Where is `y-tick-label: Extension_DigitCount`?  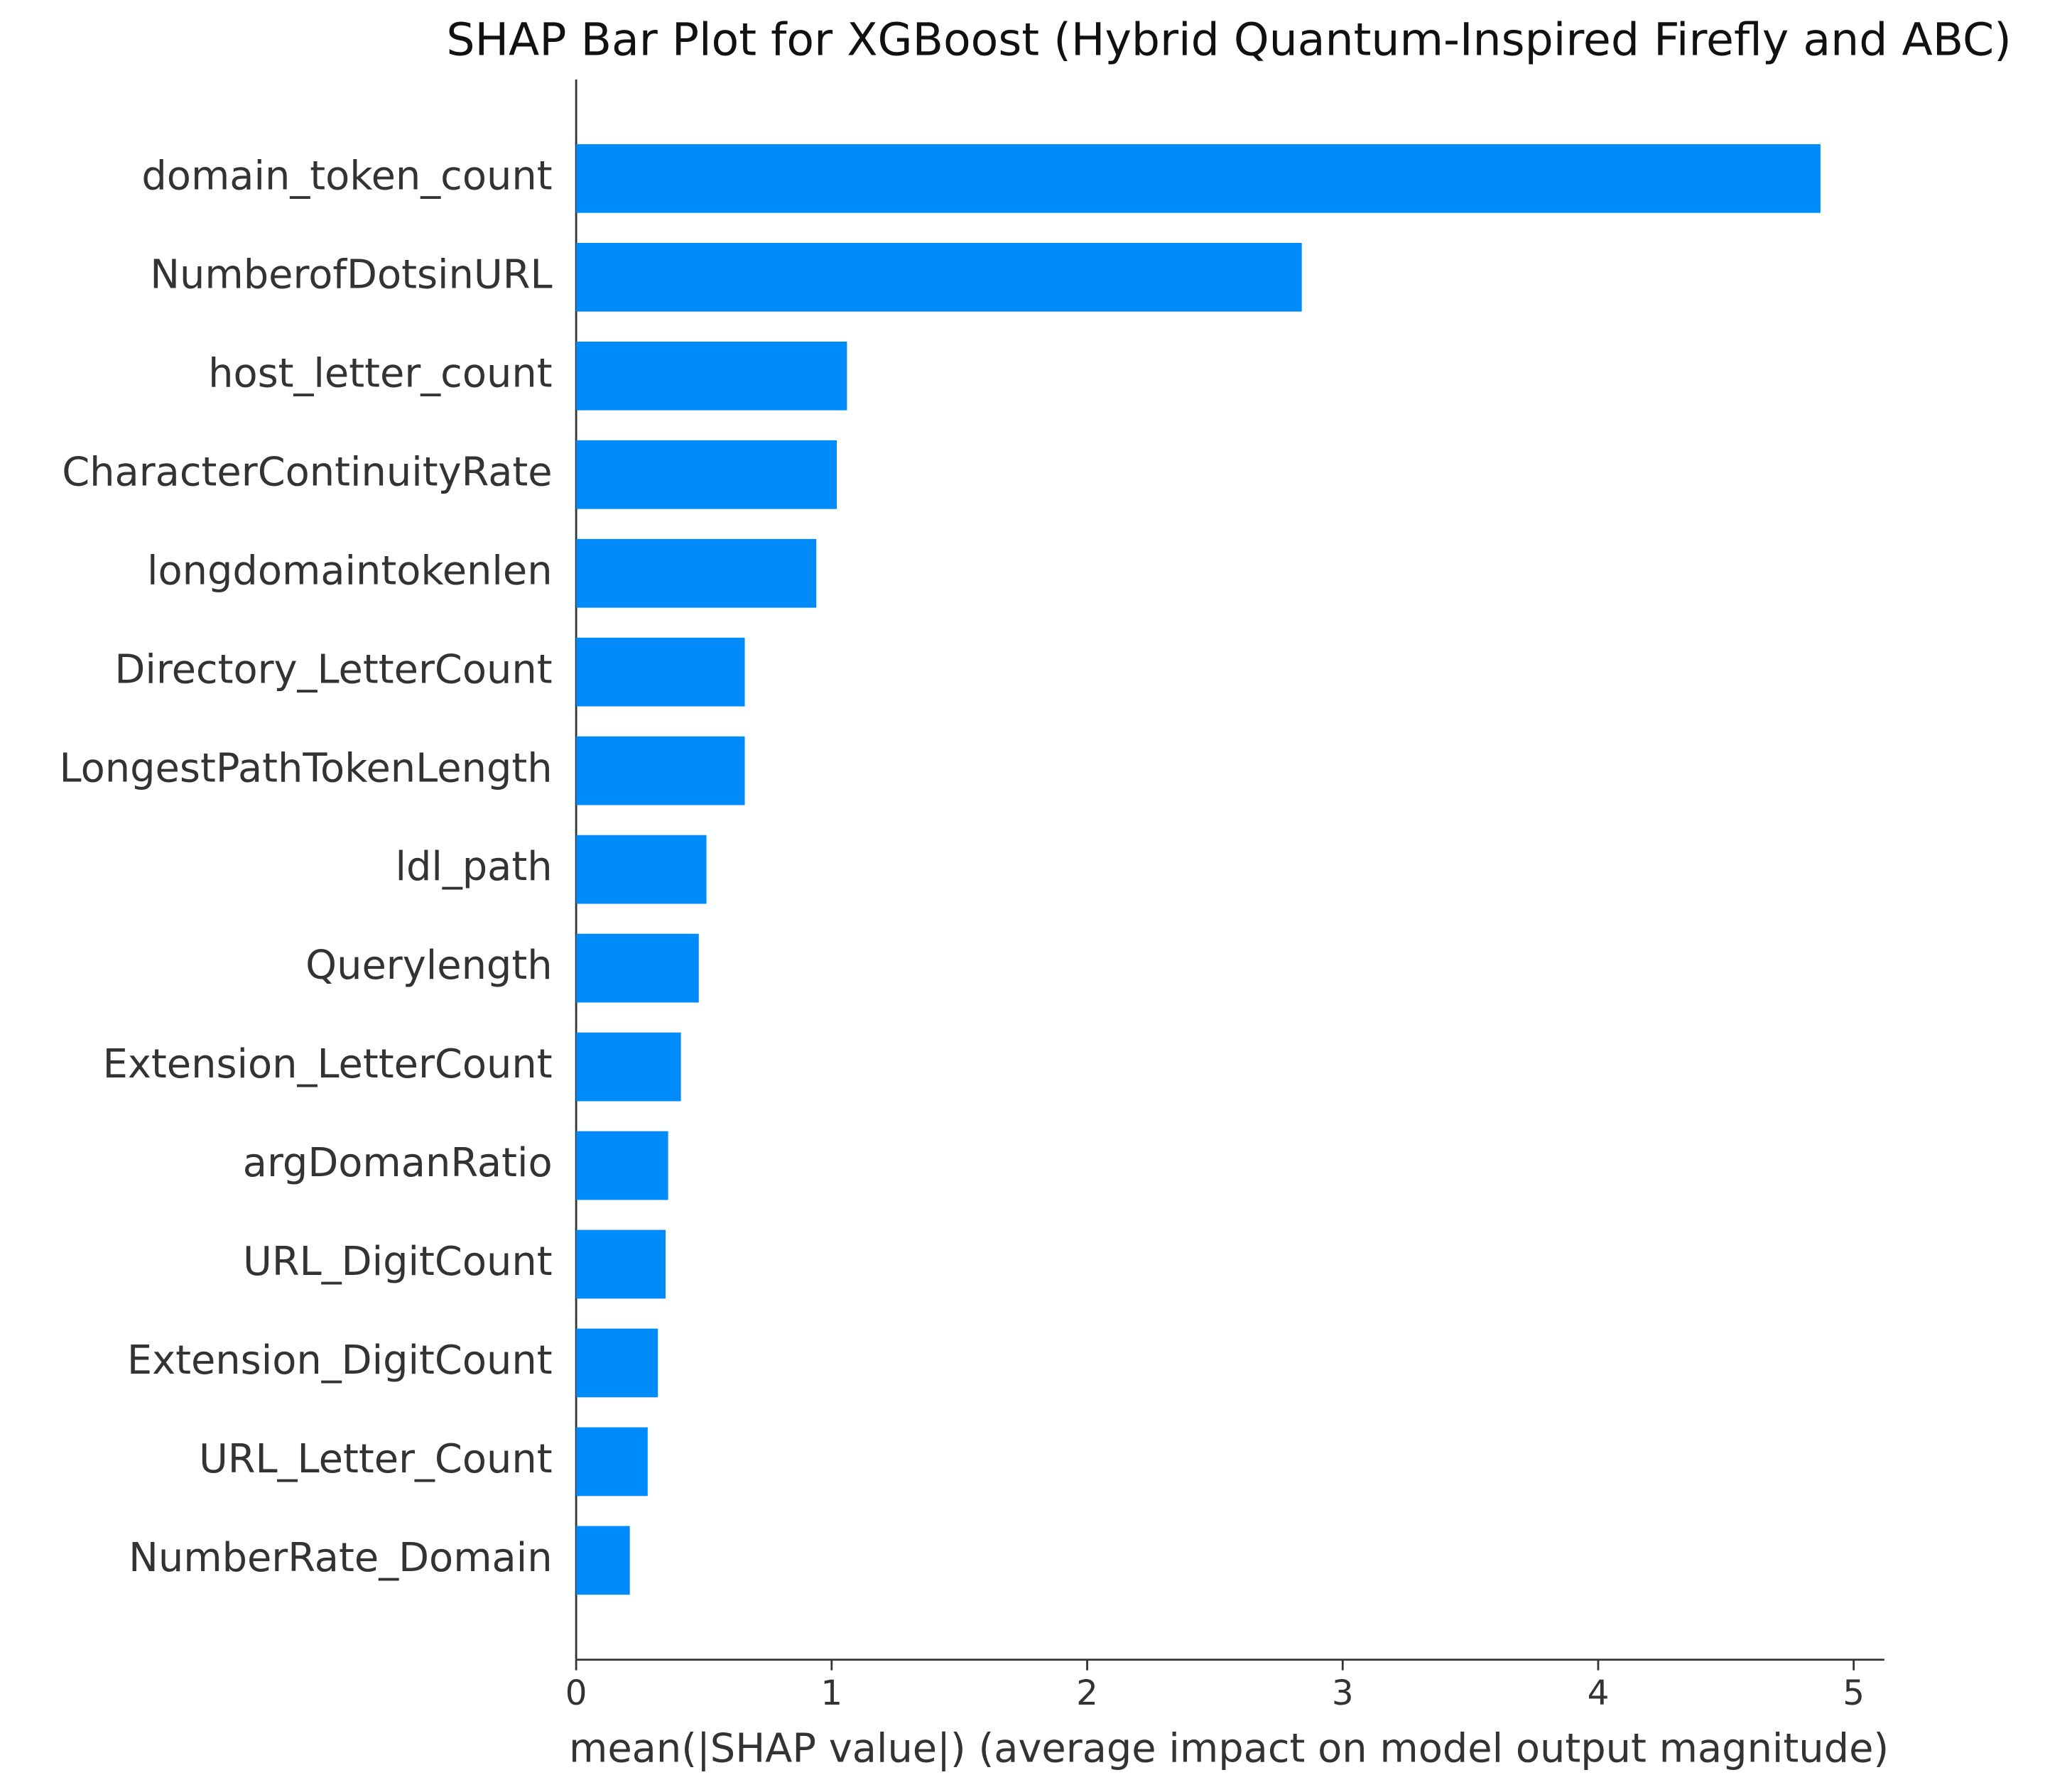 y-tick-label: Extension_DigitCount is located at coordinates (340, 1361).